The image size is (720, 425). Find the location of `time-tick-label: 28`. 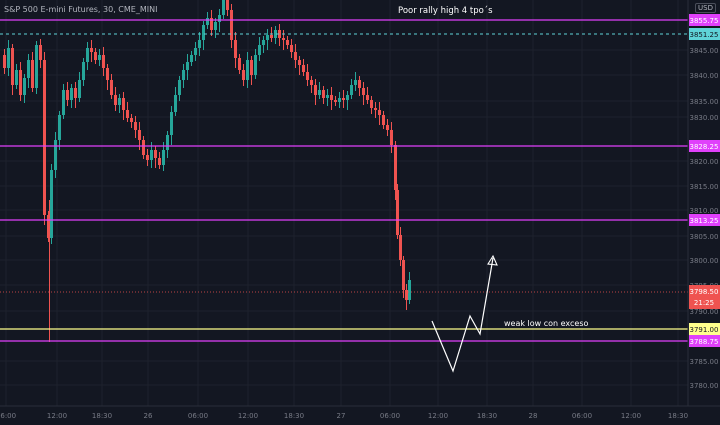

time-tick-label: 28 is located at coordinates (533, 416).